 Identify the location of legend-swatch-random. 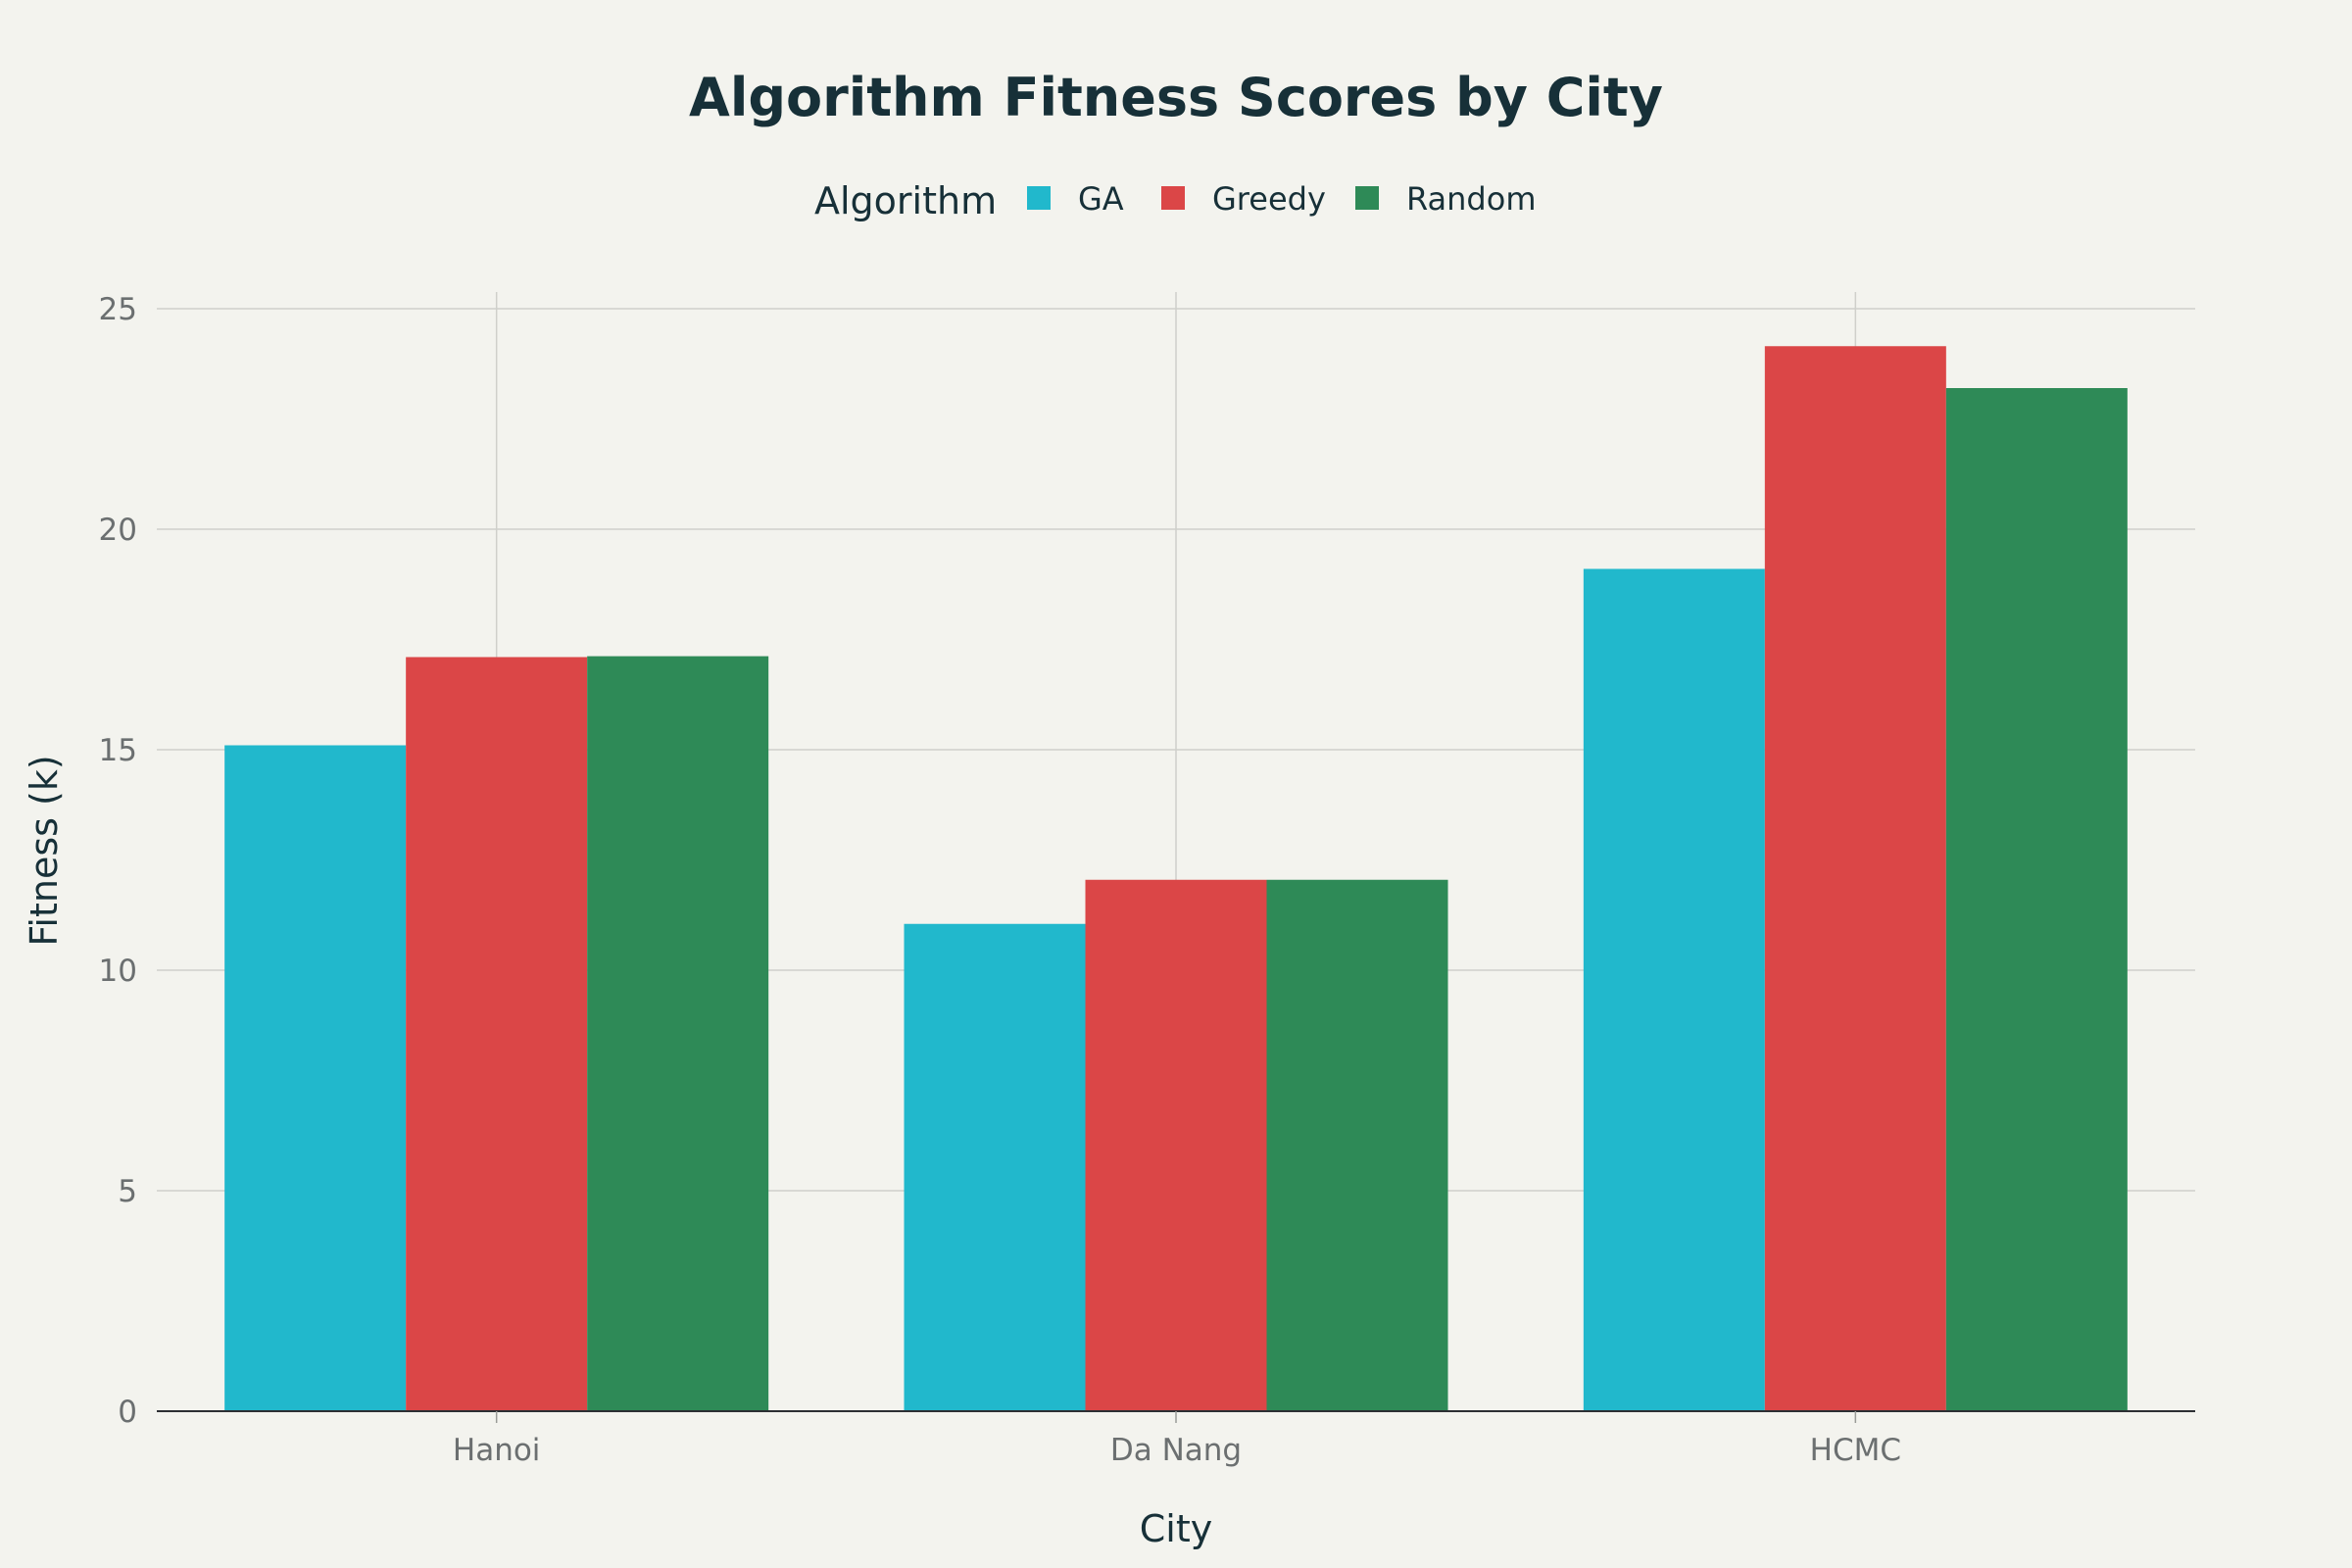
(1367, 198).